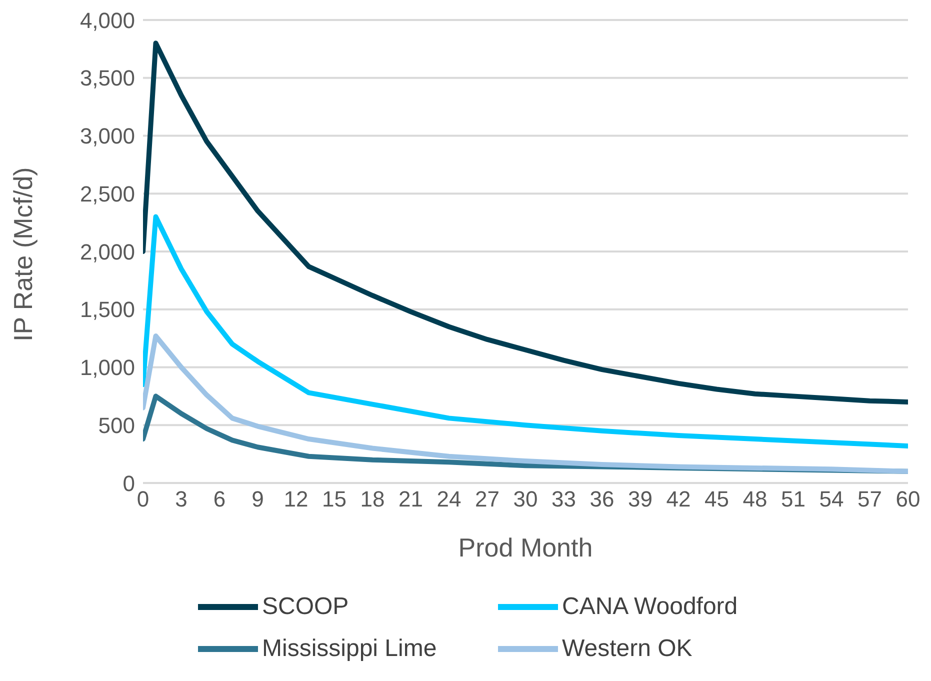 The height and width of the screenshot is (681, 931). What do you see at coordinates (296, 499) in the screenshot?
I see `x-tick-label: 12` at bounding box center [296, 499].